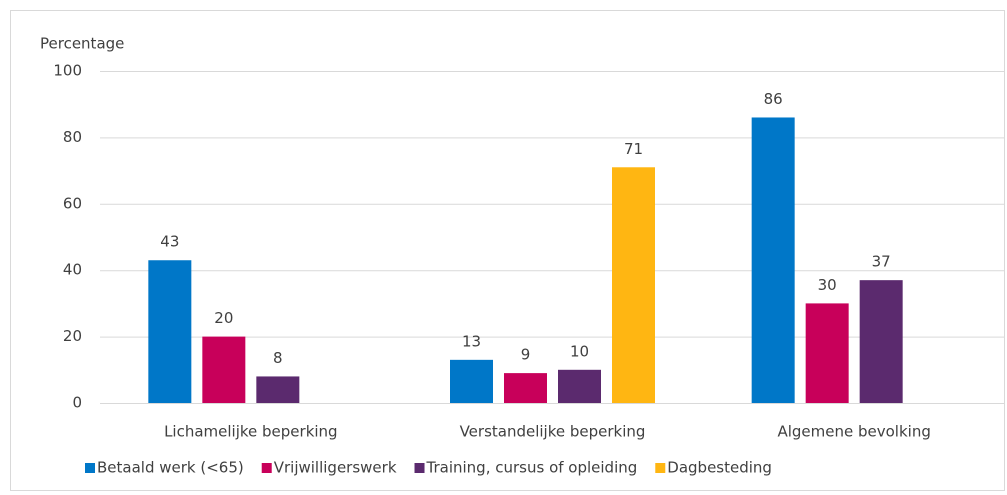 Image resolution: width=1007 pixels, height=495 pixels. What do you see at coordinates (72, 336) in the screenshot?
I see `y-tick-label: 20` at bounding box center [72, 336].